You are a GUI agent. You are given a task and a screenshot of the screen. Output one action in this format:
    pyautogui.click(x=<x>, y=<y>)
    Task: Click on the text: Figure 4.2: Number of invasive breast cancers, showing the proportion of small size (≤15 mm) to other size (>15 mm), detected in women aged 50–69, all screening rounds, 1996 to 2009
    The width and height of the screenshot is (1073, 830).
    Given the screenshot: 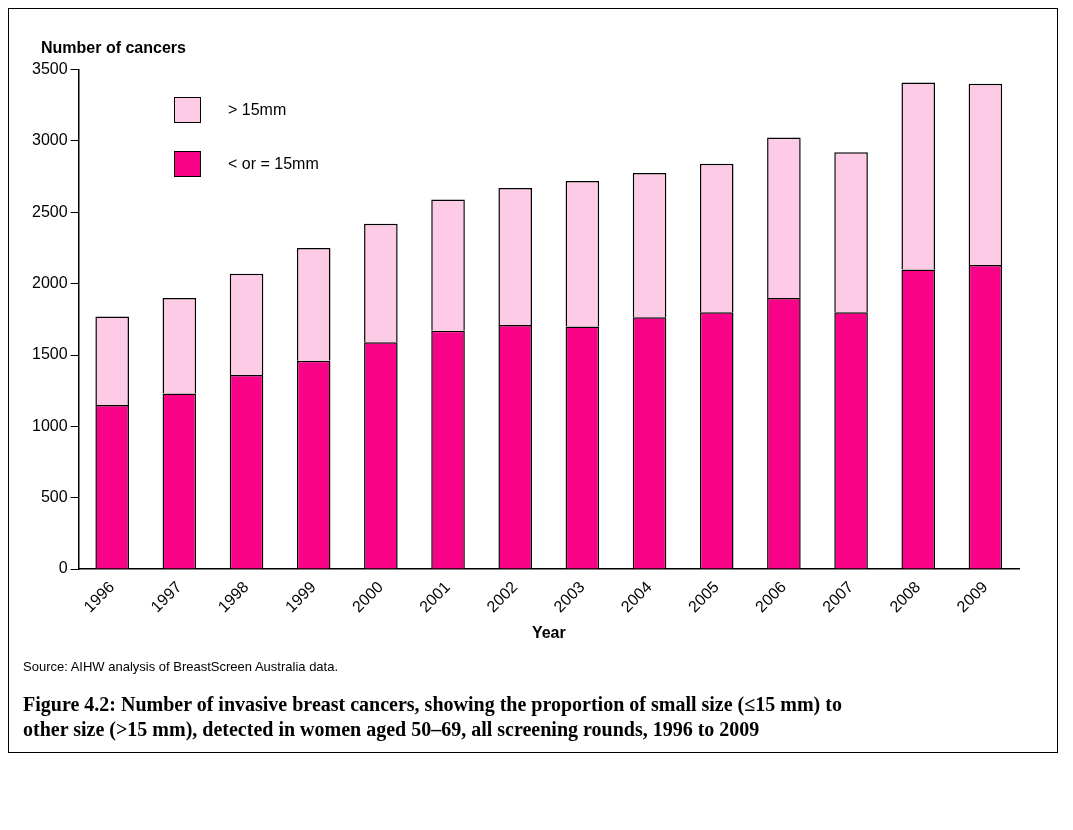 What is the action you would take?
    pyautogui.click(x=433, y=717)
    